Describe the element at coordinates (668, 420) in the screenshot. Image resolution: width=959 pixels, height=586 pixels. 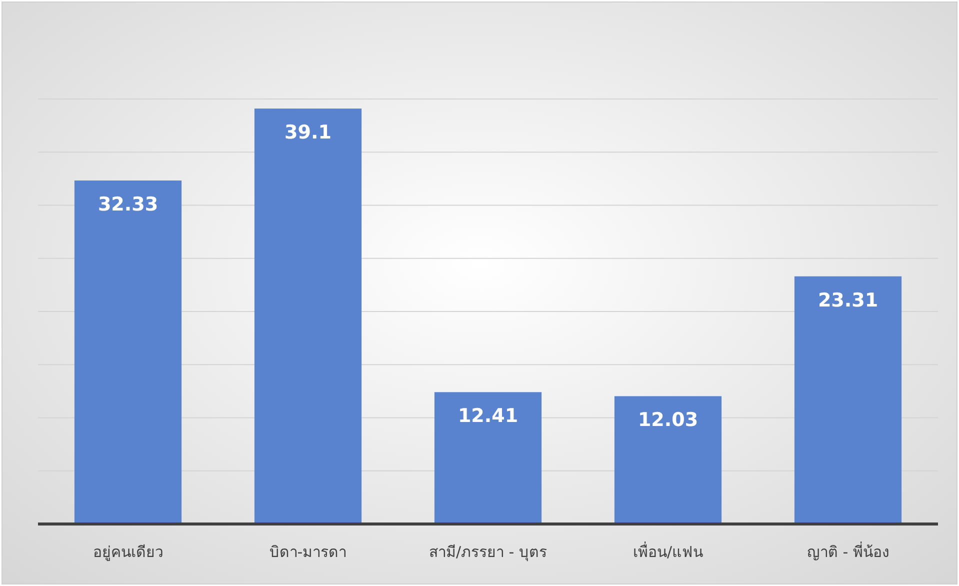
I see `data-label: 12.03` at that location.